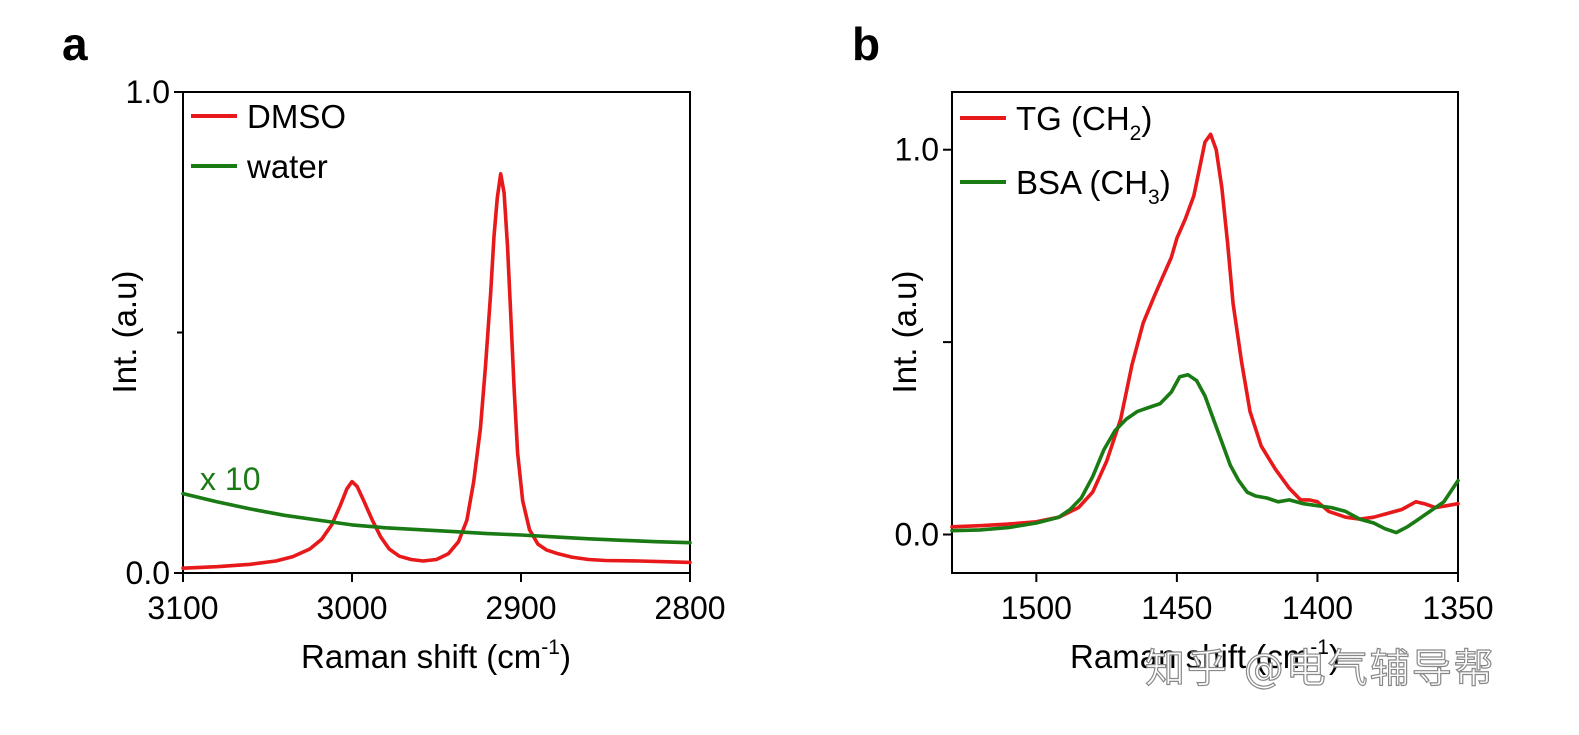 This screenshot has width=1579, height=735. I want to click on panel-b-letter: b, so click(866, 44).